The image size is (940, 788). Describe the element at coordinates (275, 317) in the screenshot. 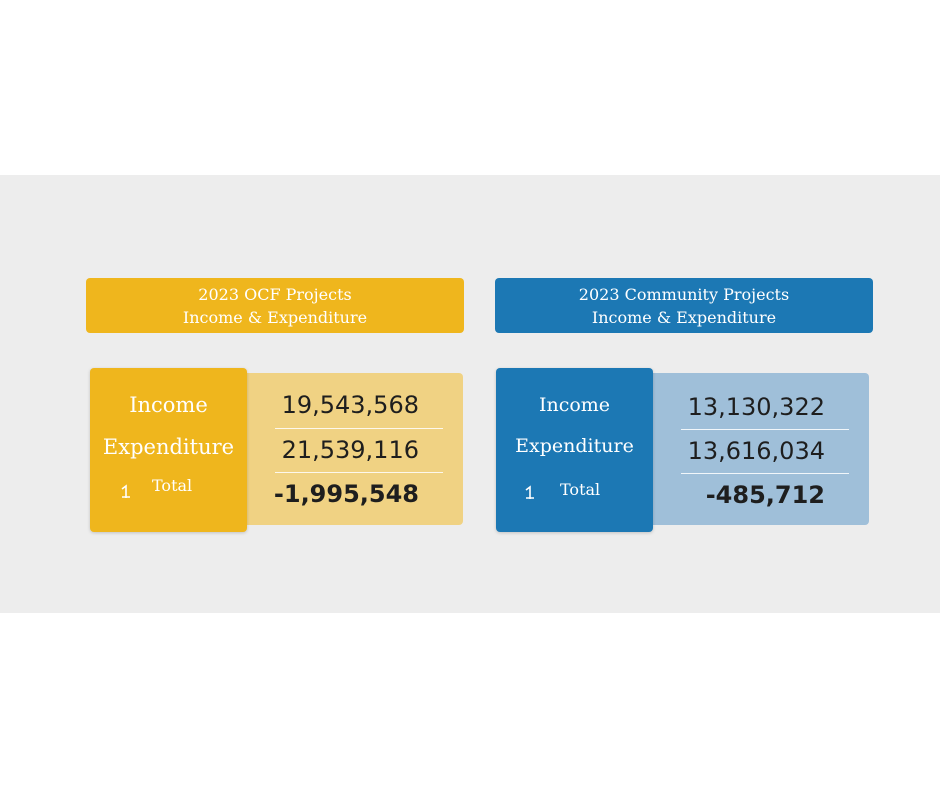

I see `ocf-title-line2: Income & Expenditure` at that location.